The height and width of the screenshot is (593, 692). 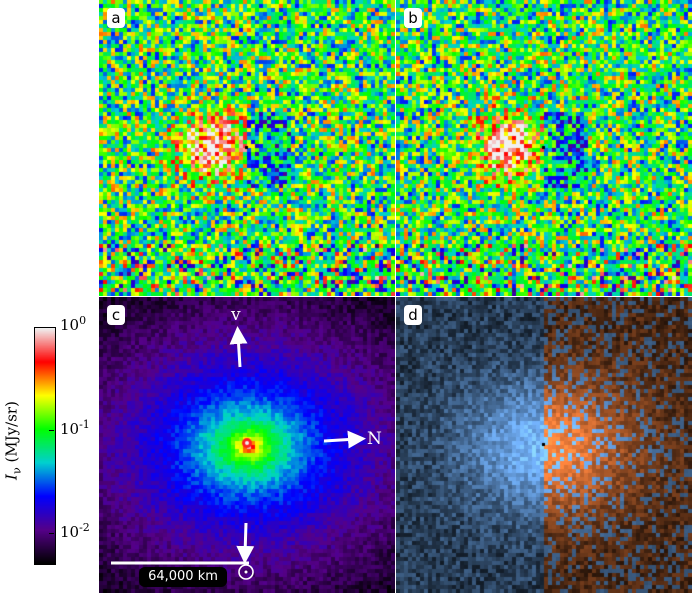 I want to click on colorbar-gradient, so click(x=45, y=446).